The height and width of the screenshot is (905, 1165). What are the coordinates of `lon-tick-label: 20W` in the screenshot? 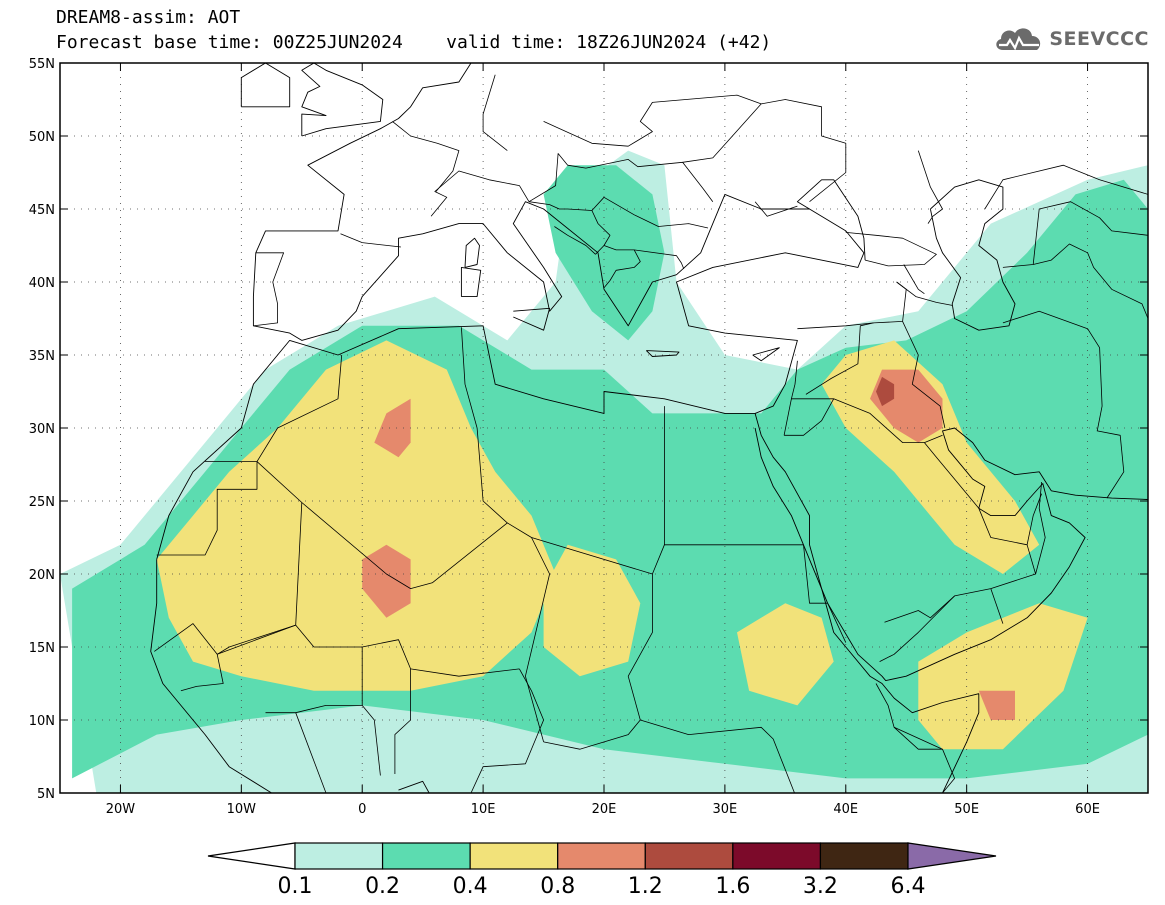 It's located at (121, 809).